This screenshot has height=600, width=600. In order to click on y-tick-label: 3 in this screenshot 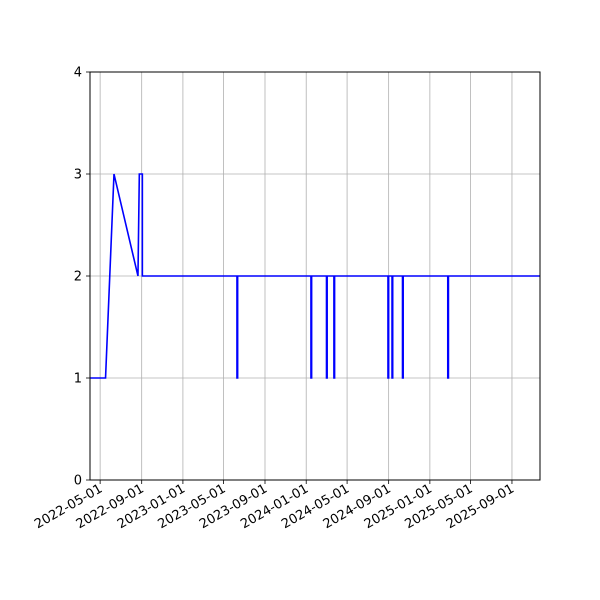, I will do `click(78, 175)`.